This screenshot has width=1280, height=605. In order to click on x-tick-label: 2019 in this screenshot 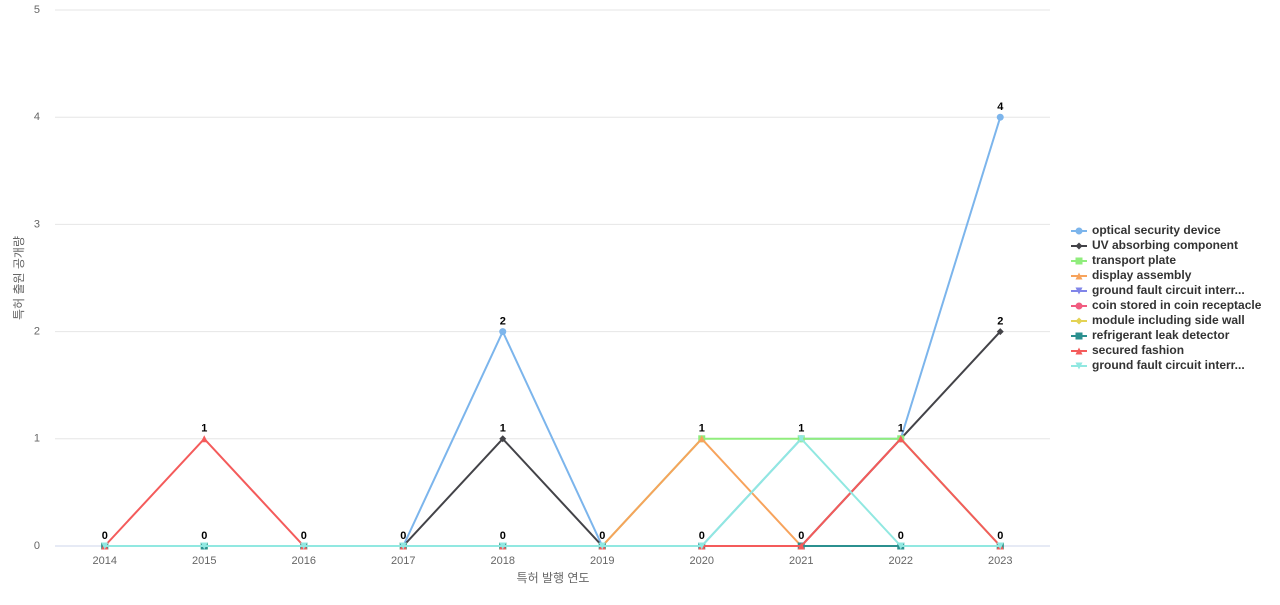, I will do `click(602, 561)`.